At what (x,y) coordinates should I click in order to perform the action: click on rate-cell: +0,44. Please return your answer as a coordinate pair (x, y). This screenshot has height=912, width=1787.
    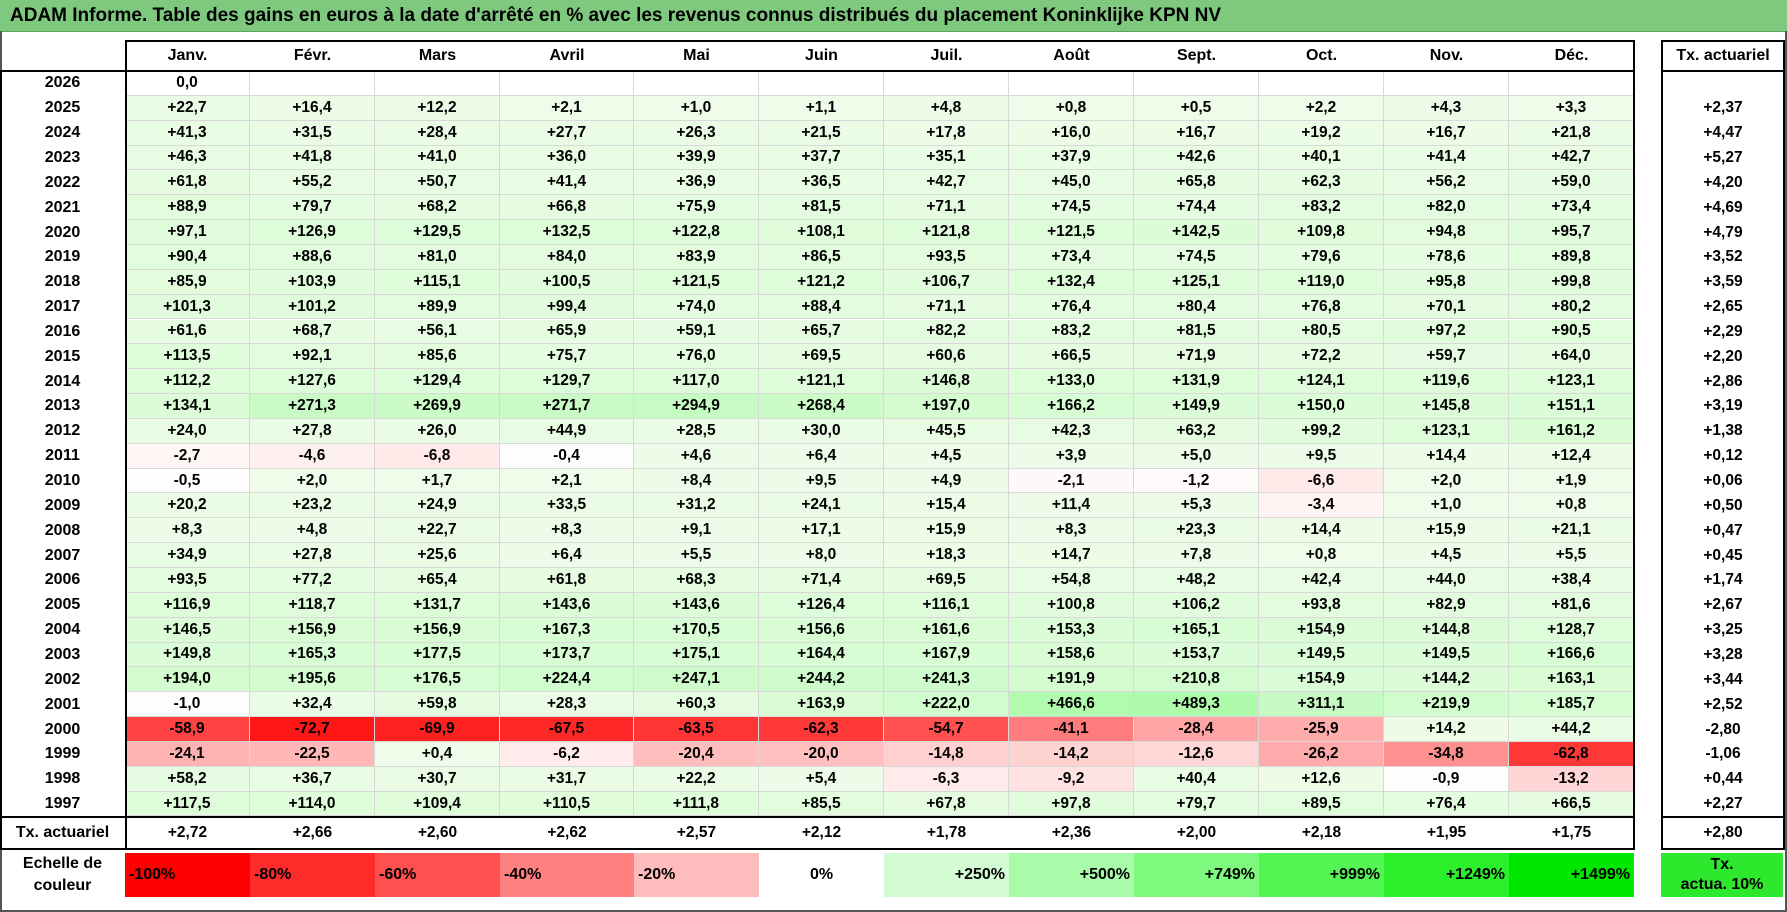
    Looking at the image, I should click on (1723, 779).